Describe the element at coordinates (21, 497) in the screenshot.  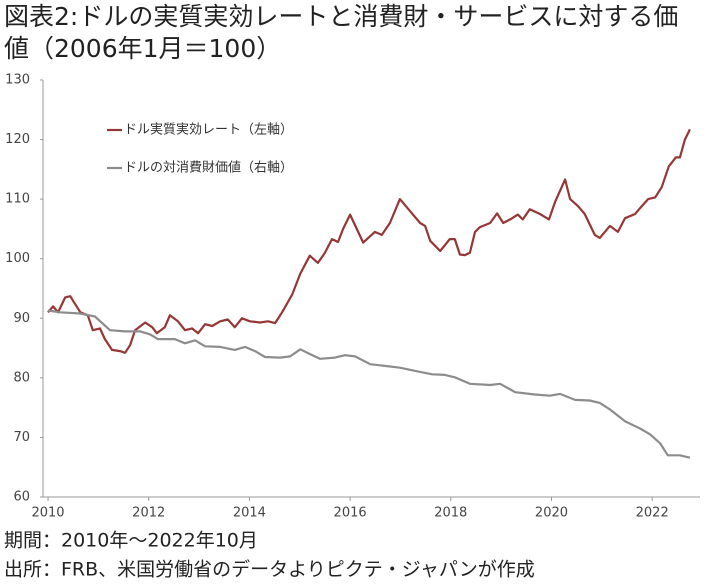
I see `y-tick-label: 60` at that location.